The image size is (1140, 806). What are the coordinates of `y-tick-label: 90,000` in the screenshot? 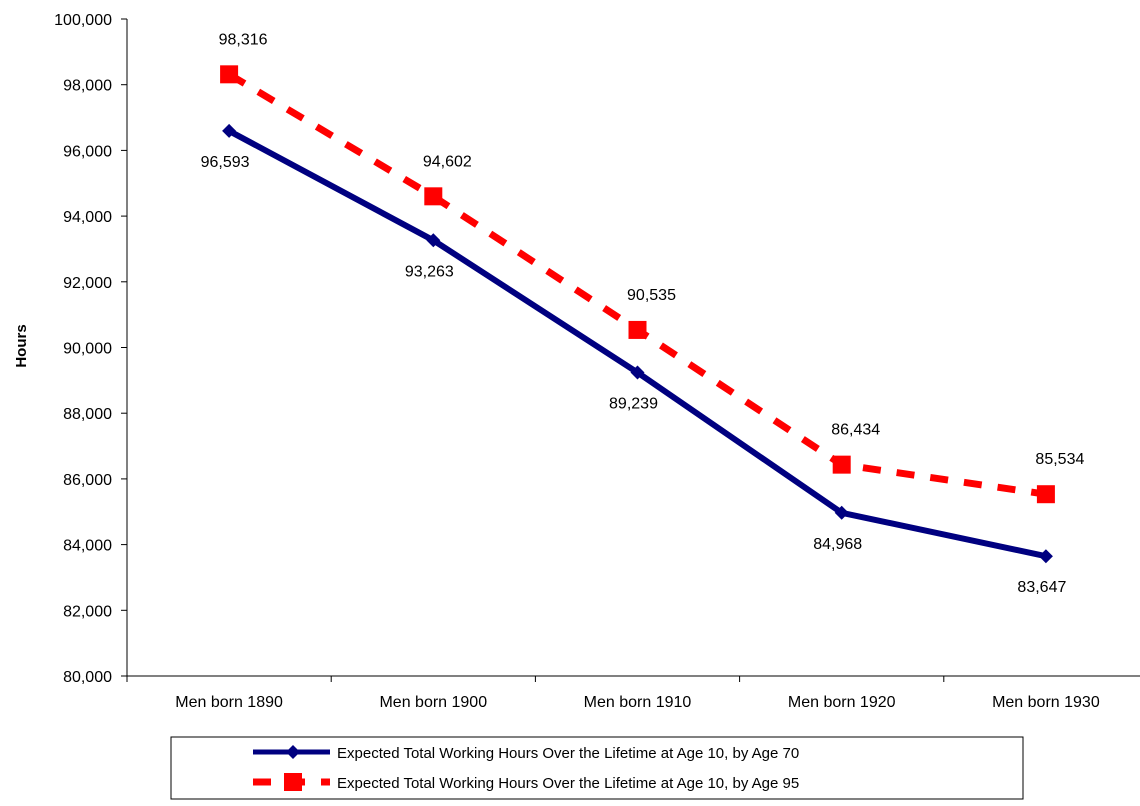 It's located at (87, 349).